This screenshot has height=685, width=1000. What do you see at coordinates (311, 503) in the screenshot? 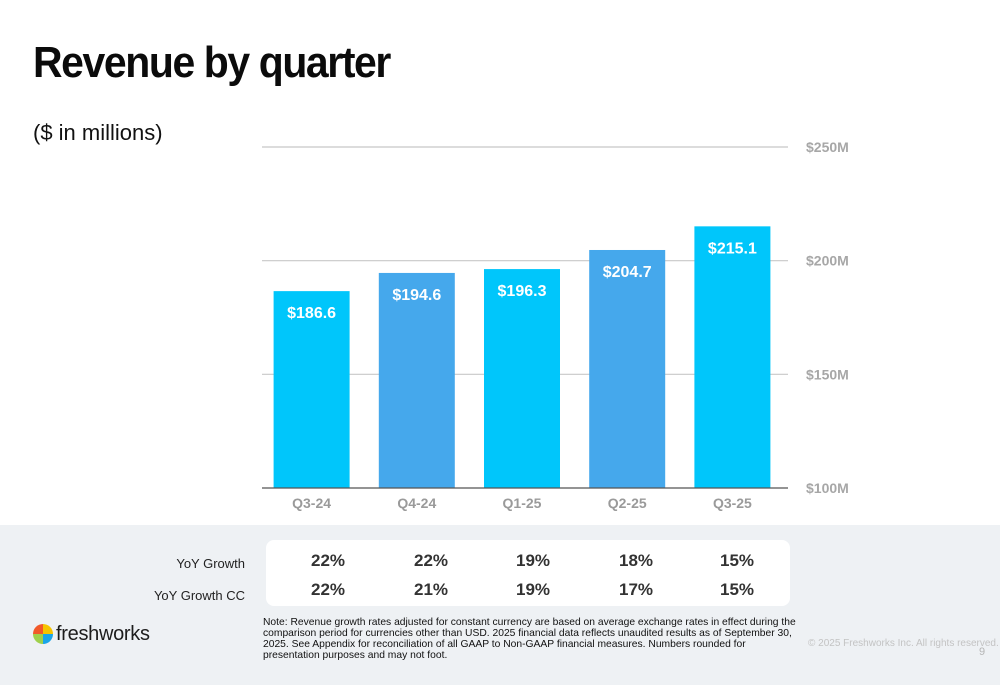
I see `x-tick-label: Q3-24` at bounding box center [311, 503].